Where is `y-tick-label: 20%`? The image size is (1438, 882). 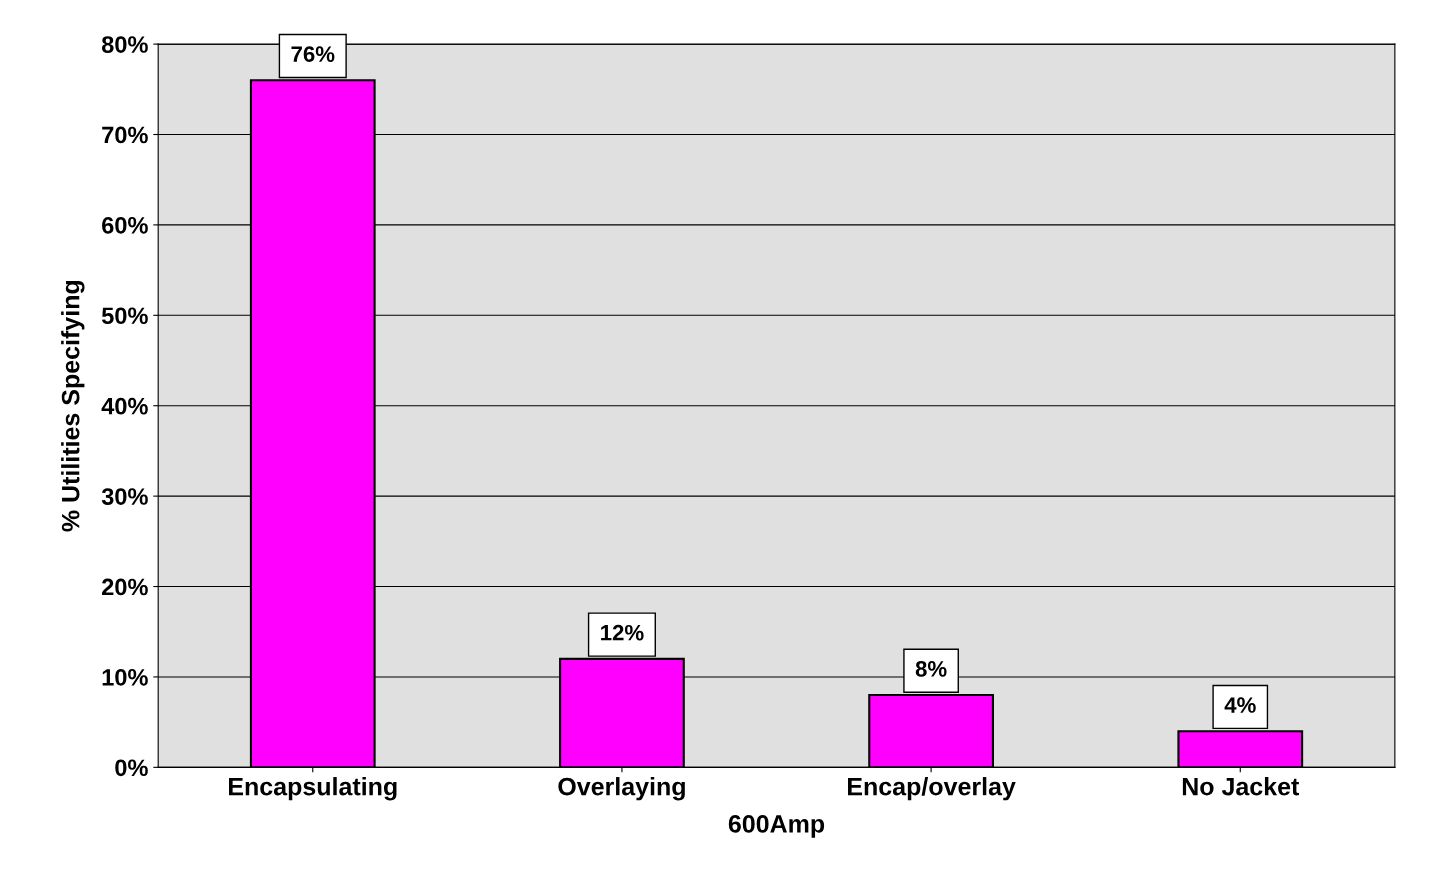 y-tick-label: 20% is located at coordinates (125, 587).